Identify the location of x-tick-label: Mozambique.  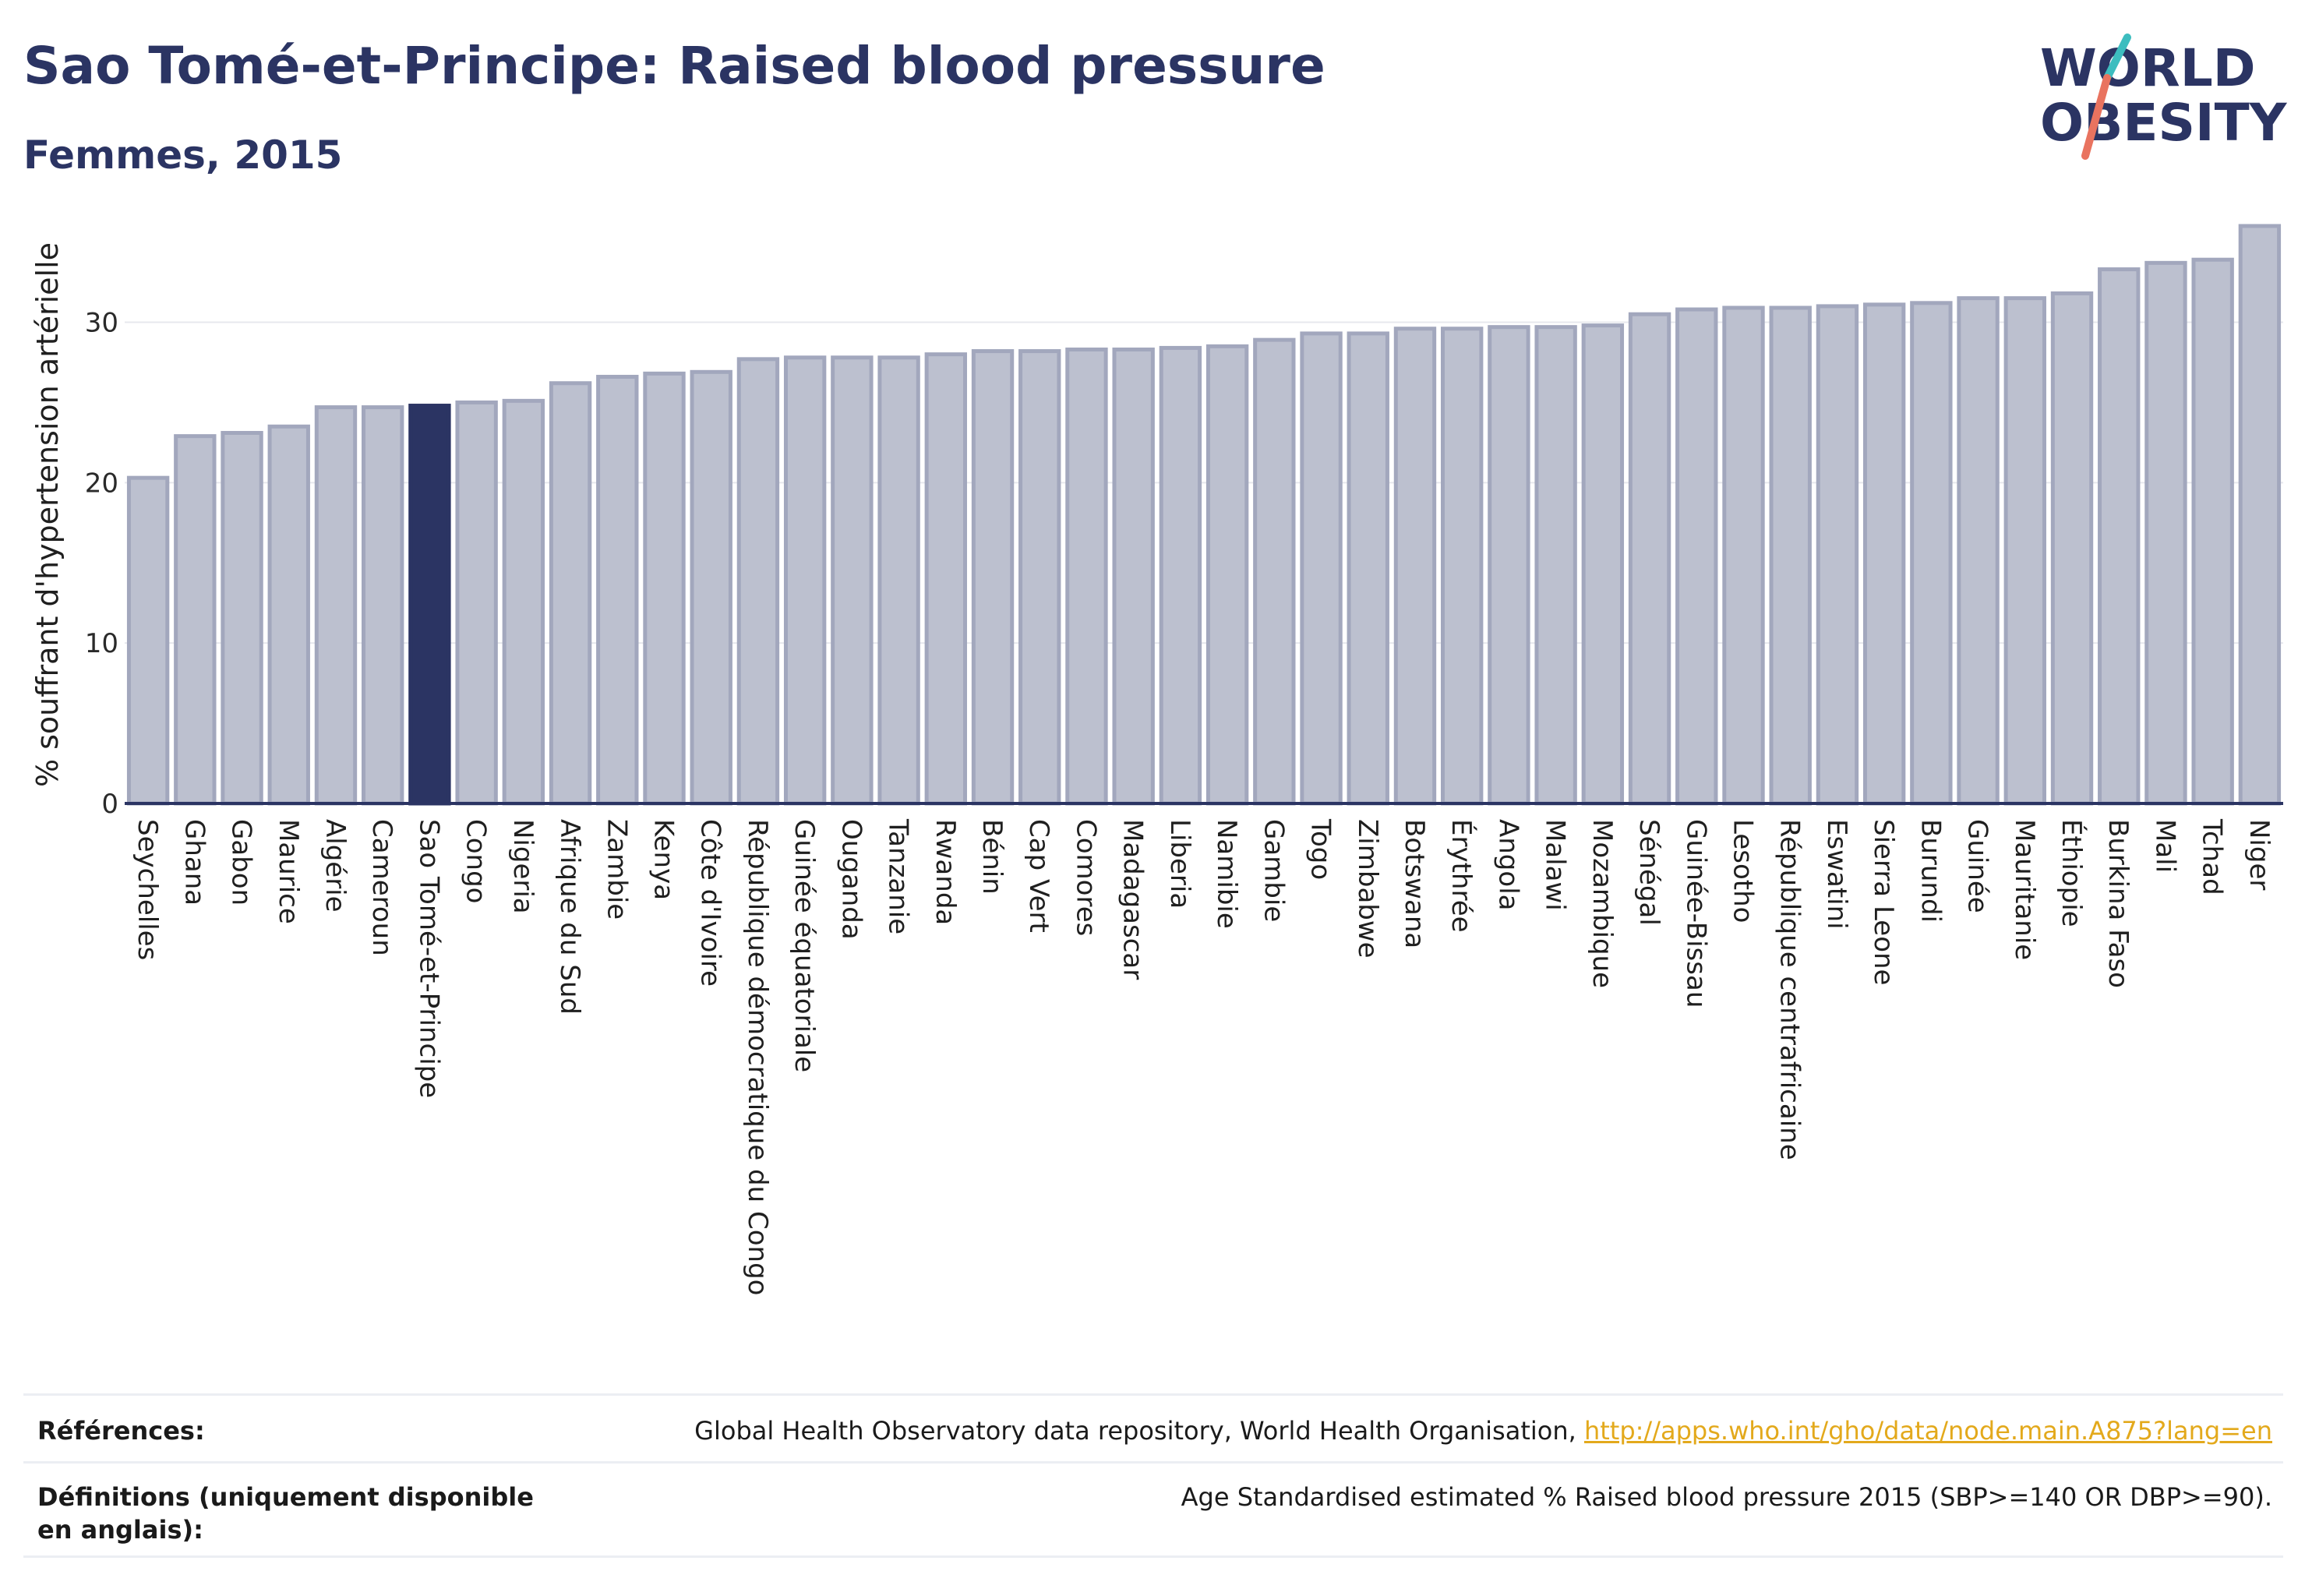
(1602, 903).